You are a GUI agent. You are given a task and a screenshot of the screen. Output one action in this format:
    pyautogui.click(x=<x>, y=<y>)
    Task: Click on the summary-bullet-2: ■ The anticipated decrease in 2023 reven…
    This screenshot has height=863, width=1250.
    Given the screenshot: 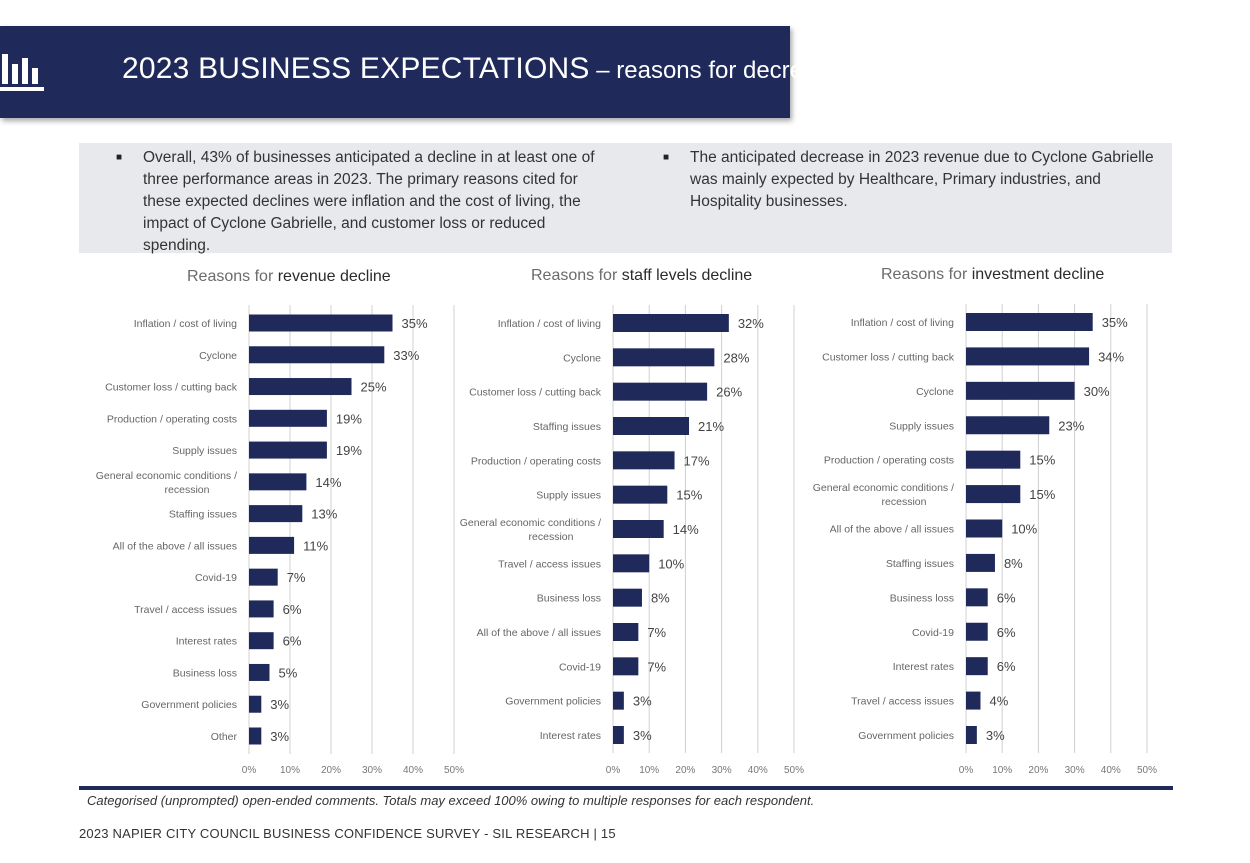 What is the action you would take?
    pyautogui.click(x=911, y=180)
    